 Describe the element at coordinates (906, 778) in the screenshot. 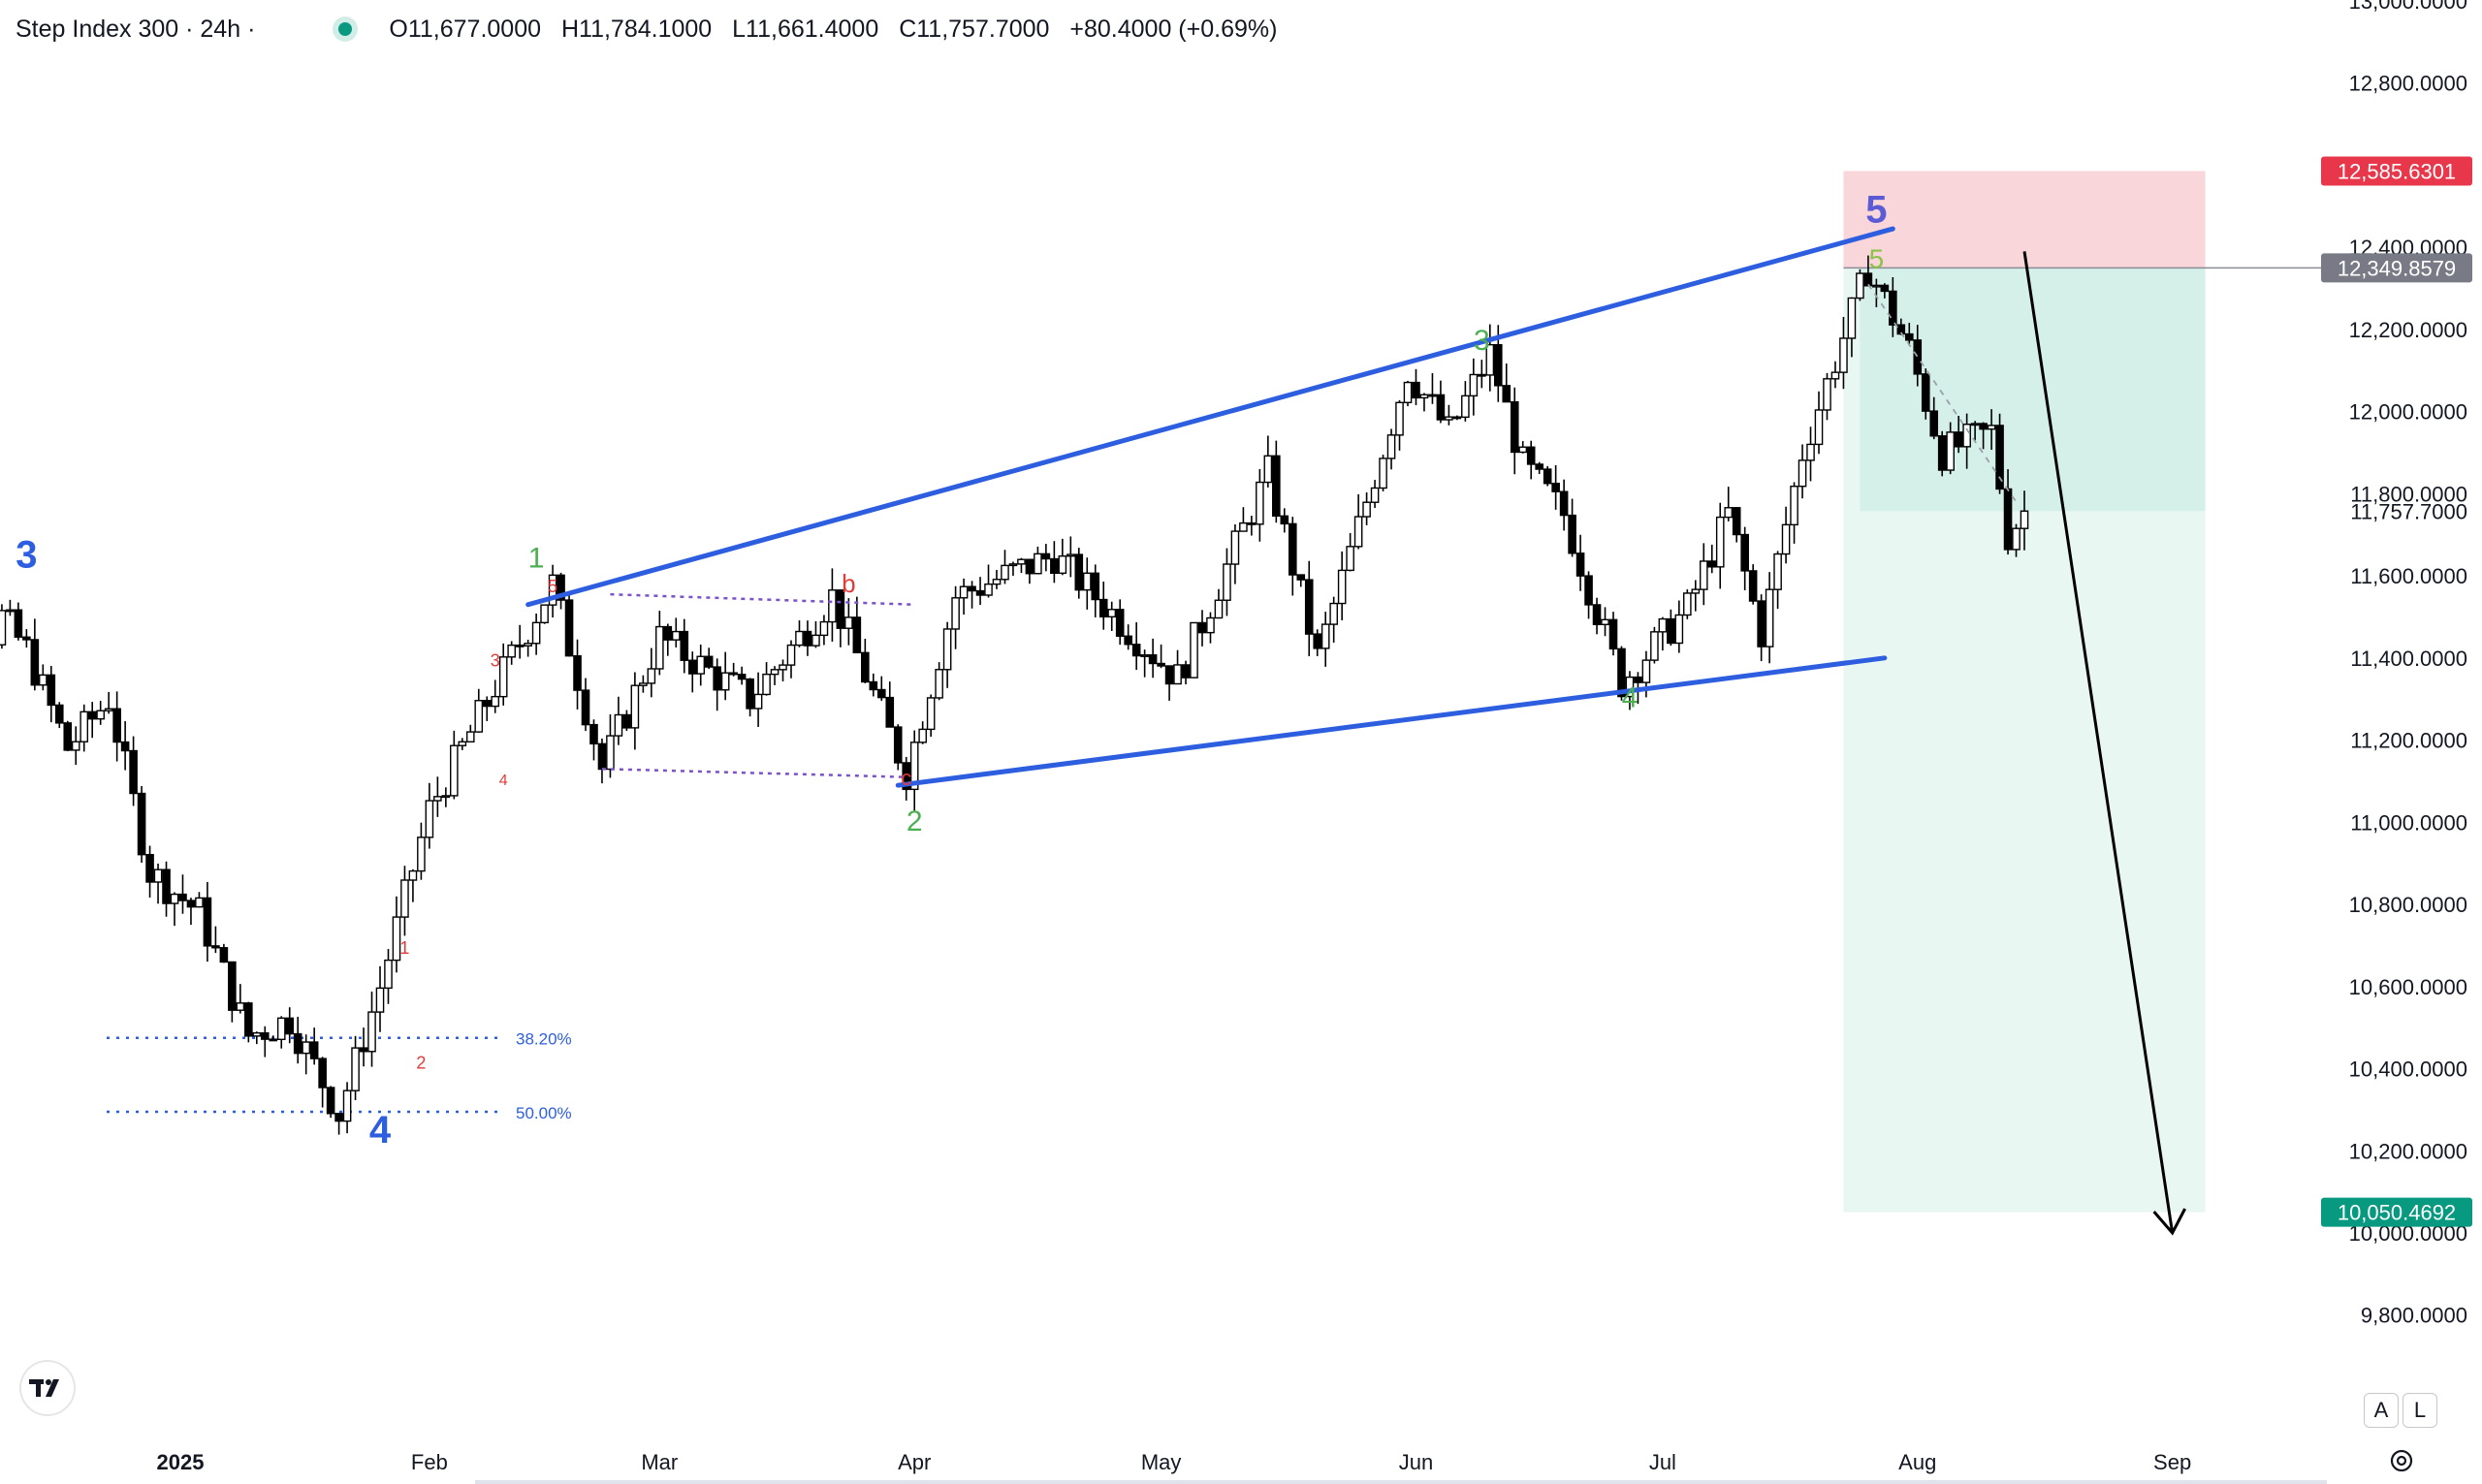

I see `wave-corrective-c: c` at that location.